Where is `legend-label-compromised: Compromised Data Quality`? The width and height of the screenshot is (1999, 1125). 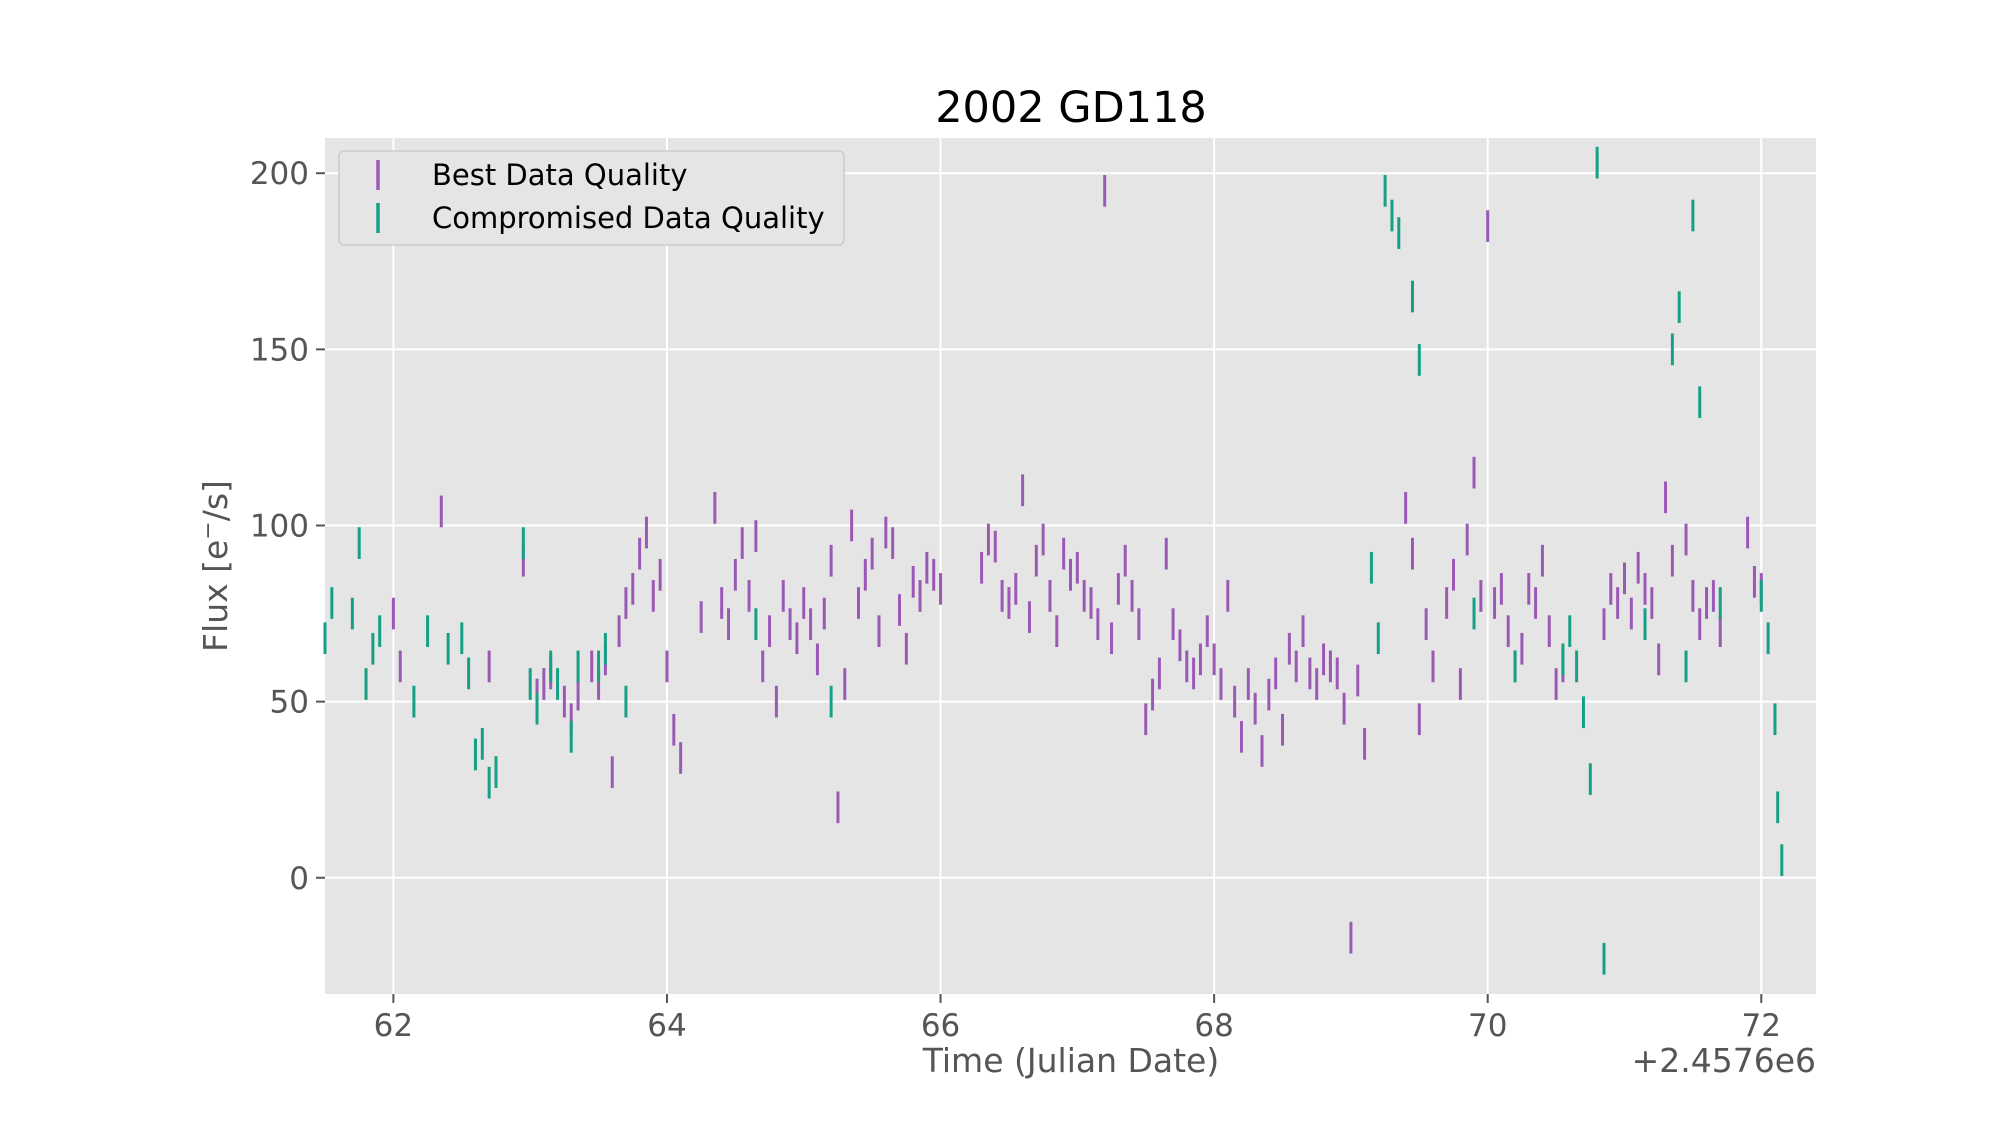
legend-label-compromised: Compromised Data Quality is located at coordinates (628, 218).